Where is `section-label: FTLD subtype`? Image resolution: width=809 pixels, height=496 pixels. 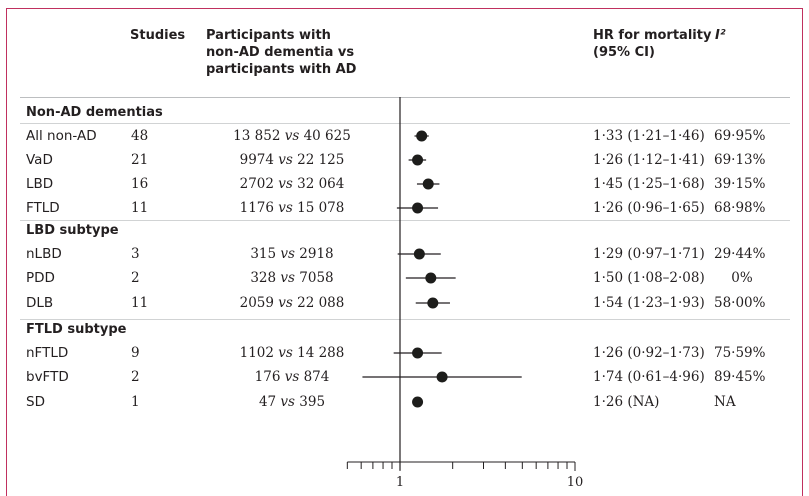
section-label: FTLD subtype is located at coordinates (76, 329).